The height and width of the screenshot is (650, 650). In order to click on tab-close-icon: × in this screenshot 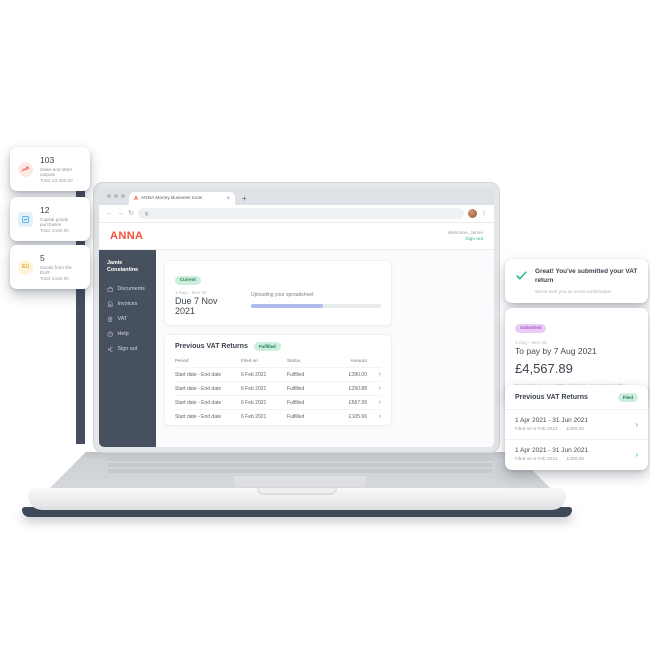, I will do `click(228, 198)`.